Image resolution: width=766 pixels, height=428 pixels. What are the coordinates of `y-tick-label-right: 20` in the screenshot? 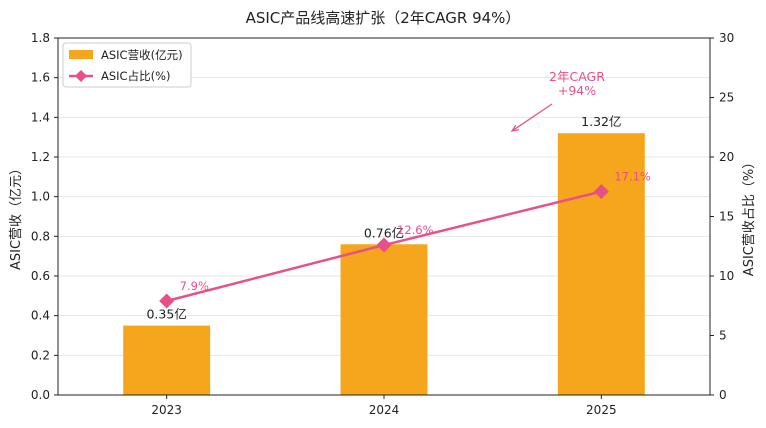 It's located at (726, 157).